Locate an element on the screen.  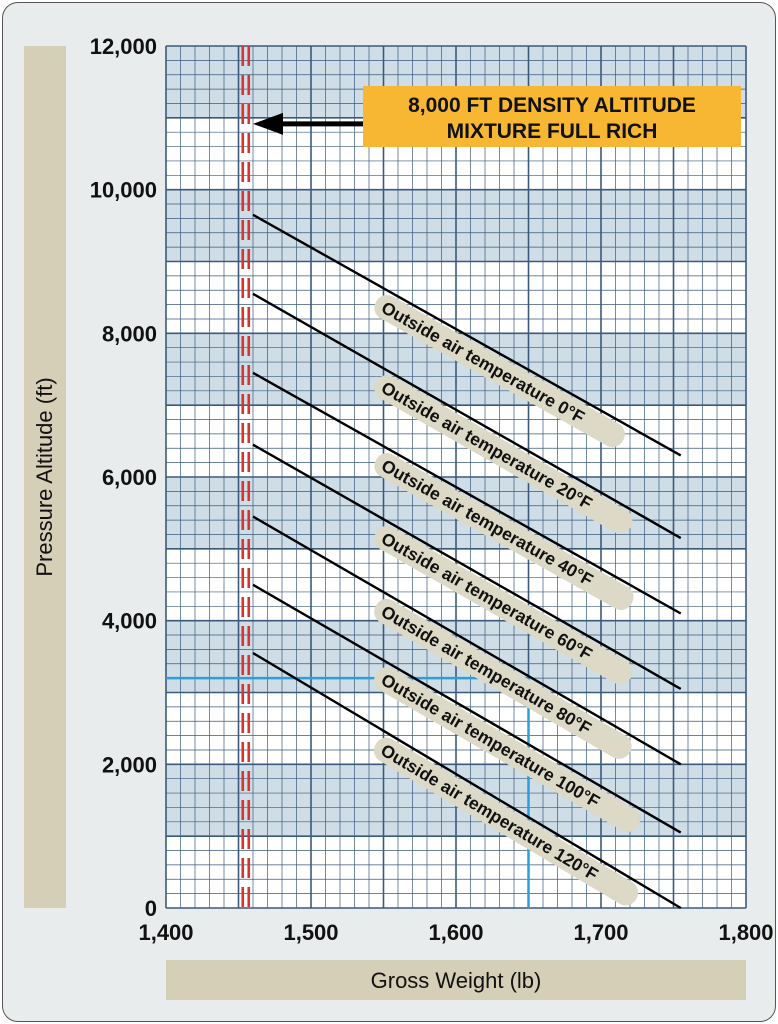
y-tick-label: 8,000 is located at coordinates (129, 333).